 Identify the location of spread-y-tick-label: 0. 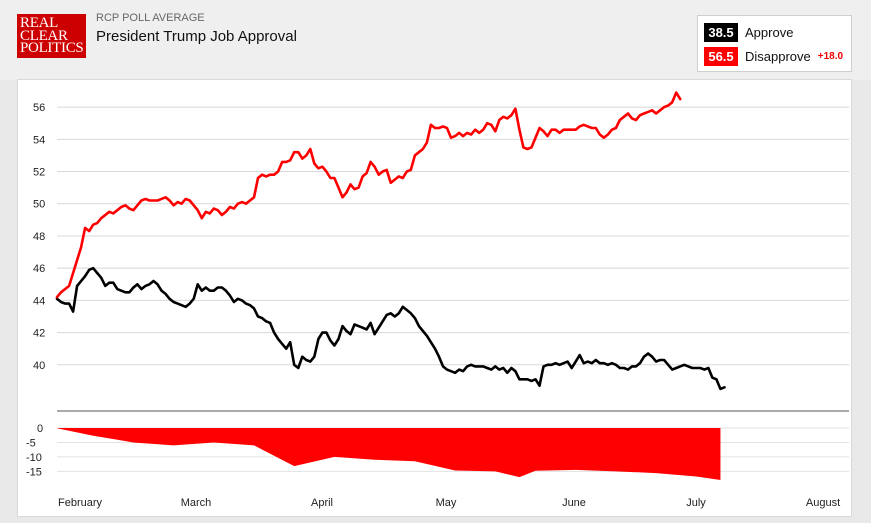
(40, 429).